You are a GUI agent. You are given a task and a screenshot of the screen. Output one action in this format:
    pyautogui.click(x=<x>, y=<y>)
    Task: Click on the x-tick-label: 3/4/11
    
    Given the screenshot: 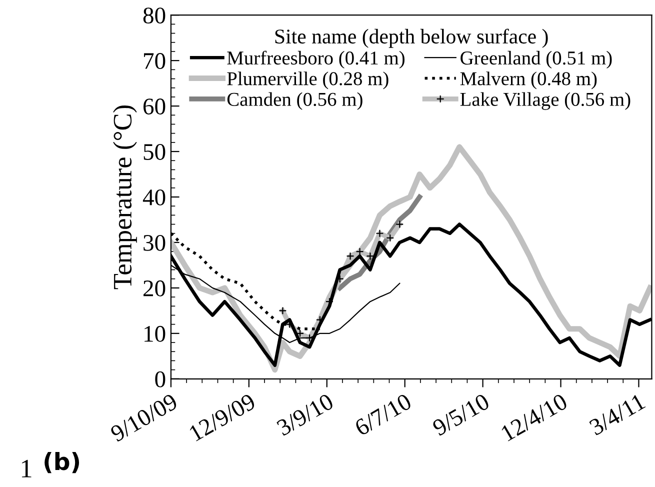 What is the action you would take?
    pyautogui.click(x=617, y=414)
    